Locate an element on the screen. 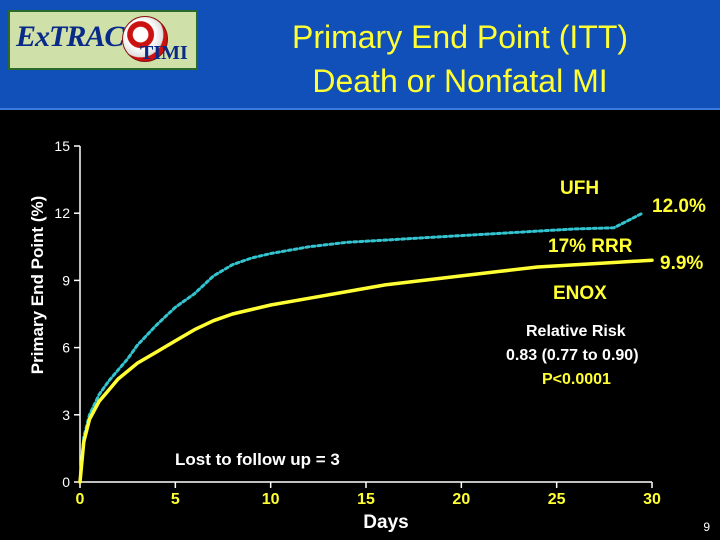 The image size is (720, 540). y-tick-label: 9 is located at coordinates (66, 280).